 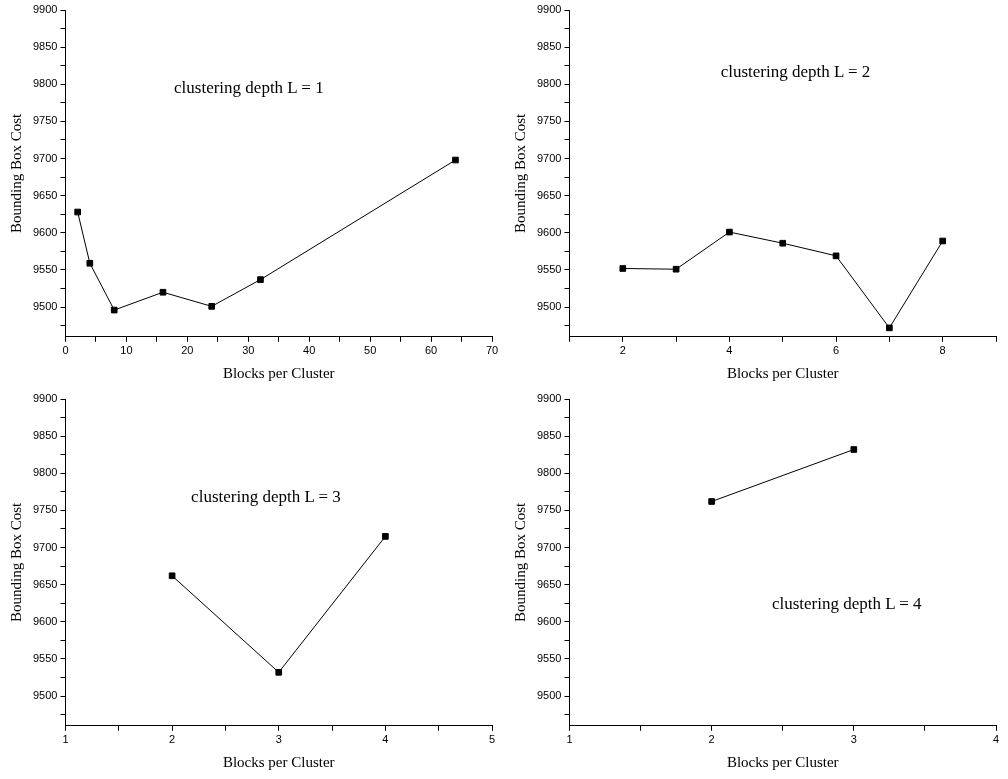 What do you see at coordinates (309, 350) in the screenshot?
I see `x-tick-label: 40` at bounding box center [309, 350].